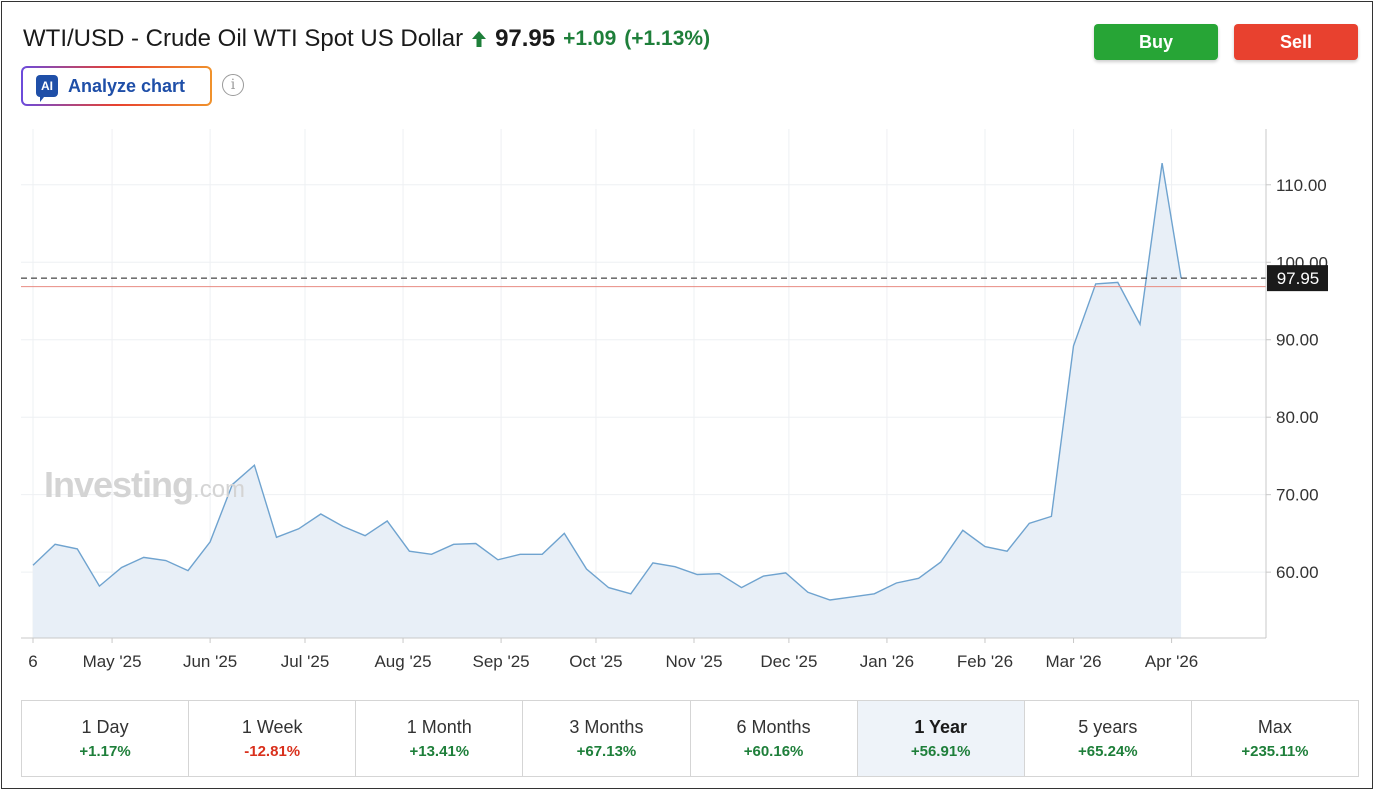 The height and width of the screenshot is (792, 1376). I want to click on x-tick-label: Apr '26, so click(1171, 661).